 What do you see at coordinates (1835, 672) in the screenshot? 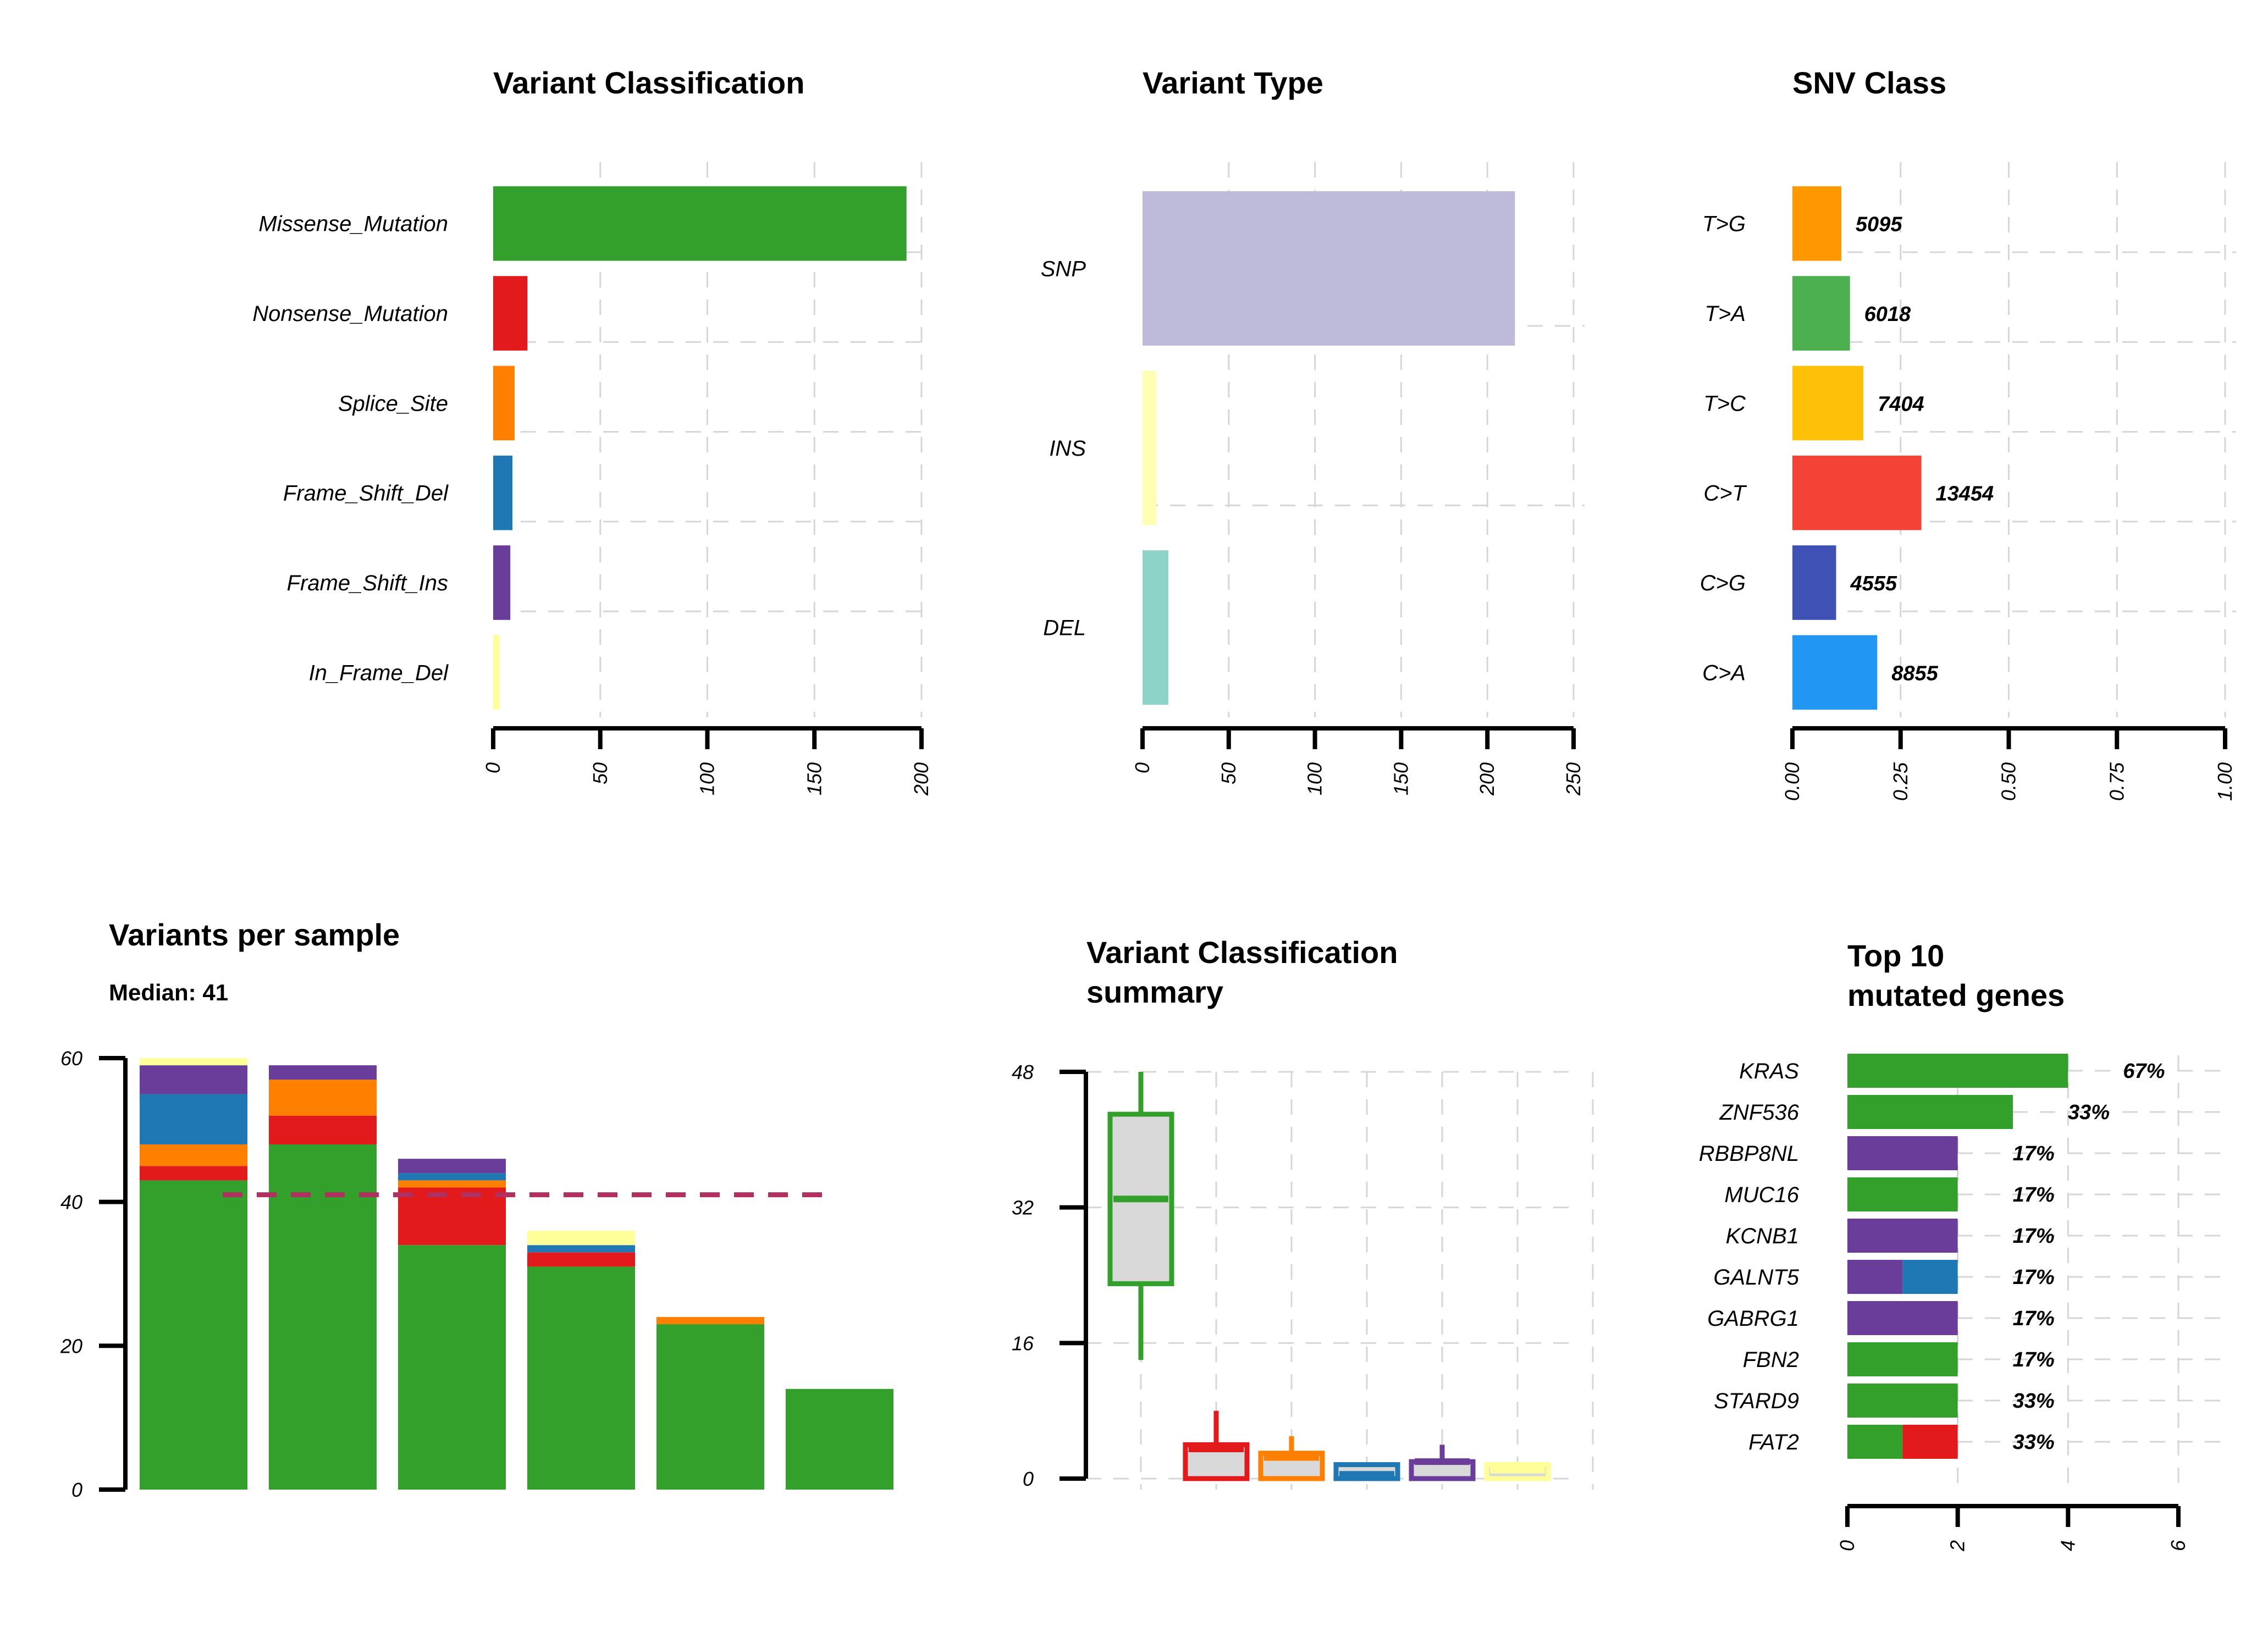
I see `bar-c-a` at bounding box center [1835, 672].